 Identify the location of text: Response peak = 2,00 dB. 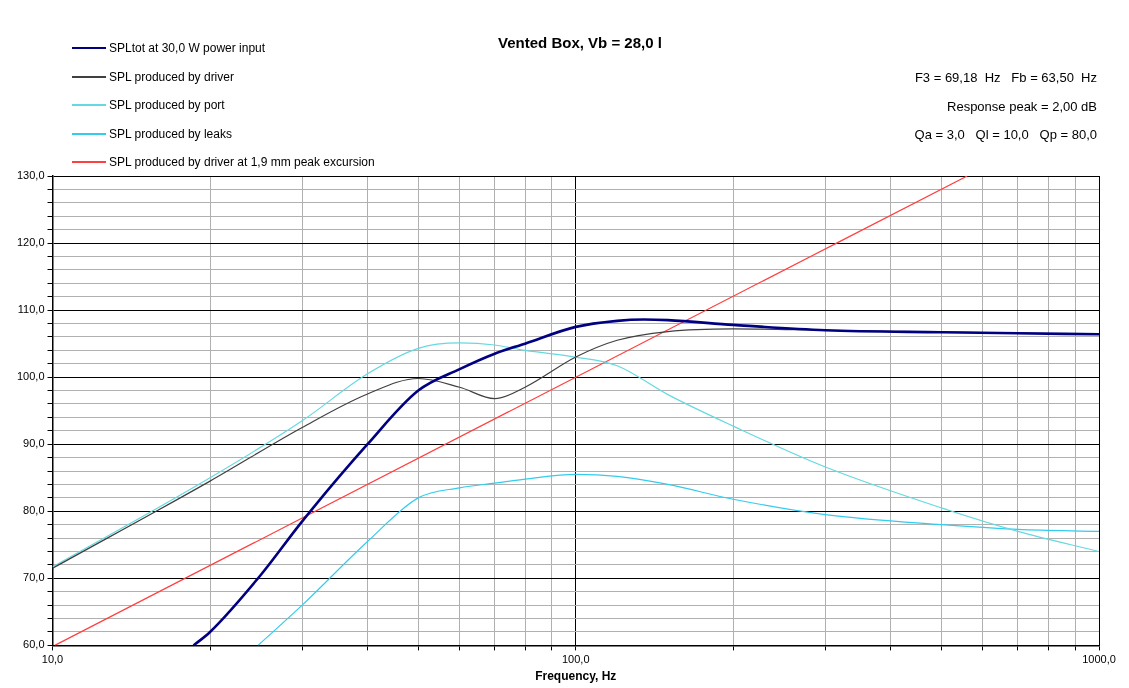
(1021, 107).